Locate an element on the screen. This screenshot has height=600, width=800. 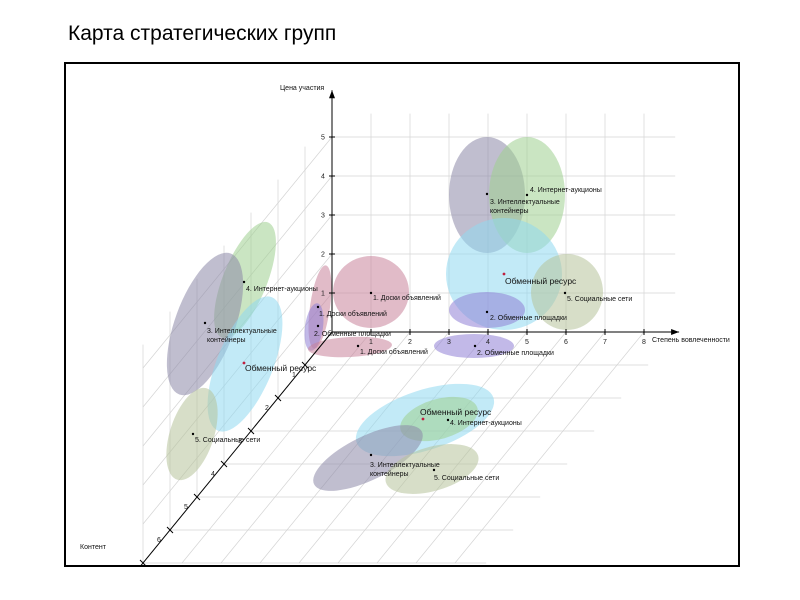
z-axis-line is located at coordinates (222, 465).